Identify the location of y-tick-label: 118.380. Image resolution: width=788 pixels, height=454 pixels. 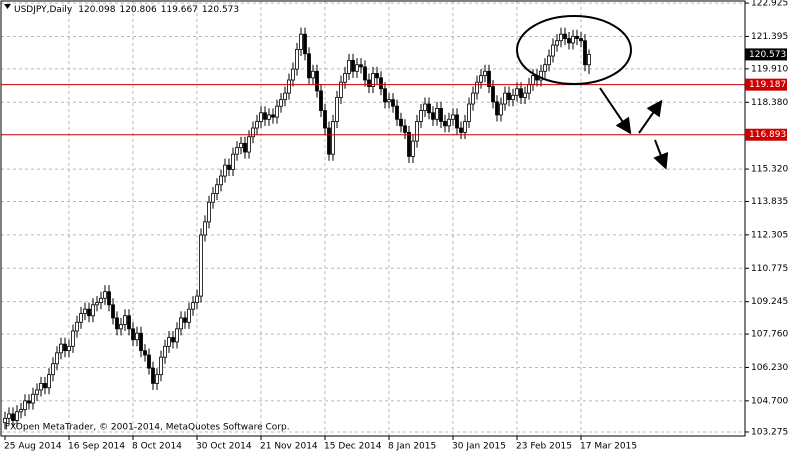
(769, 103).